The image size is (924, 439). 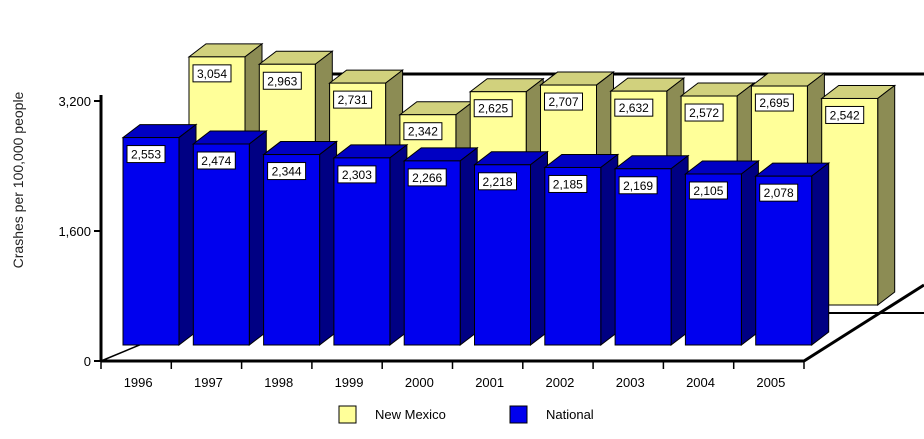 I want to click on bar-new-mexico-2005: 2,542, so click(x=858, y=195).